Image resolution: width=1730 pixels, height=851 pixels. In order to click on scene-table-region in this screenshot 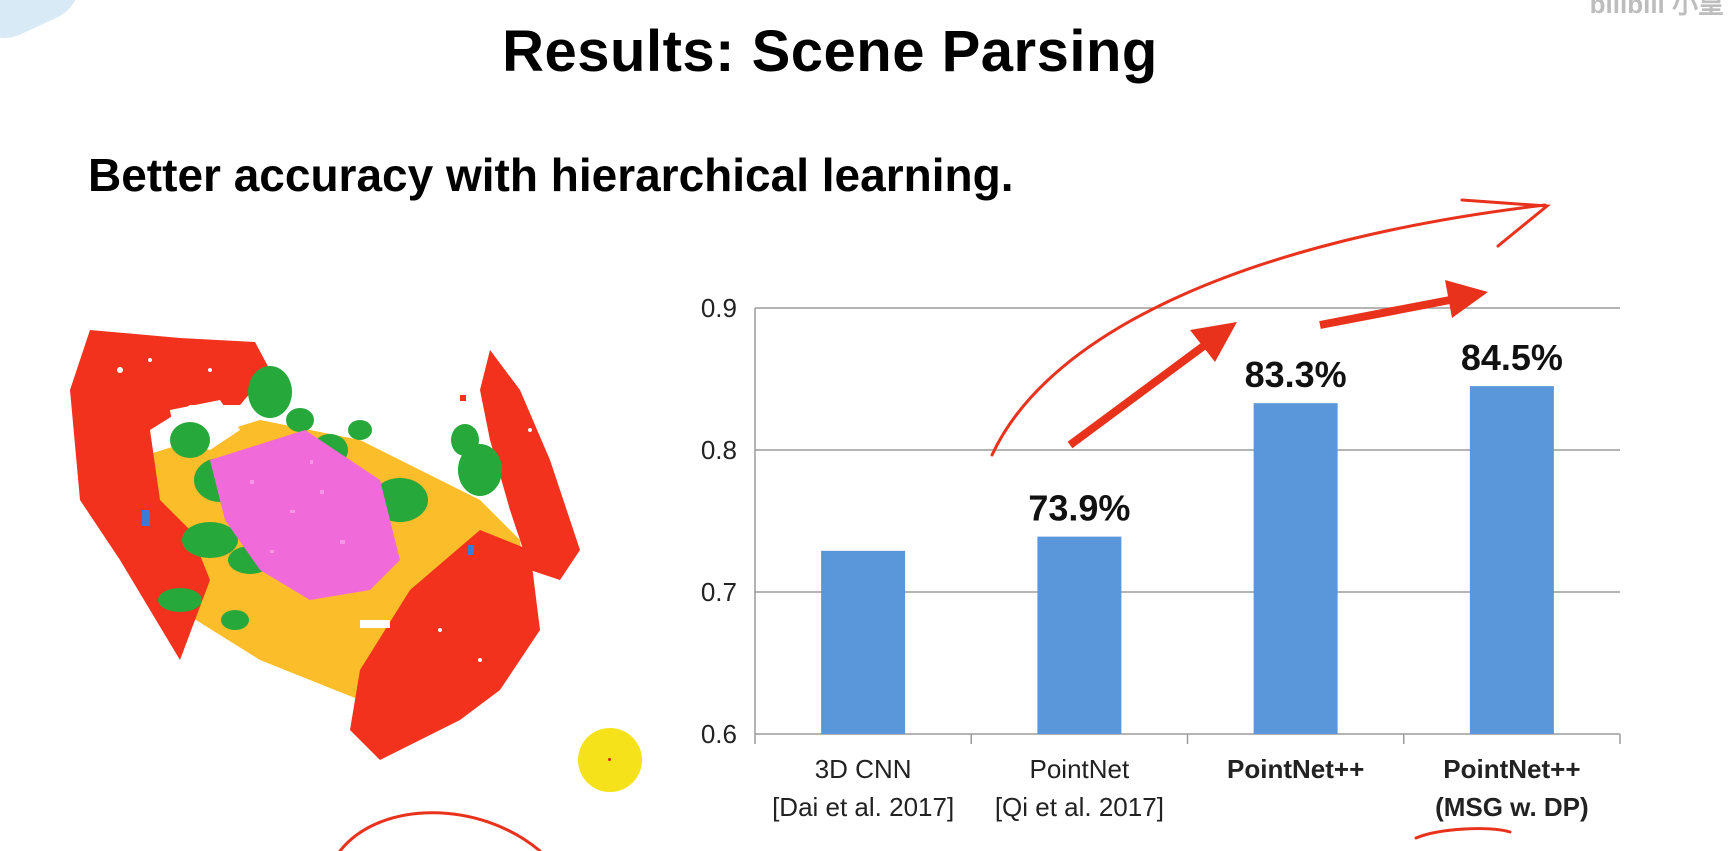, I will do `click(305, 515)`.